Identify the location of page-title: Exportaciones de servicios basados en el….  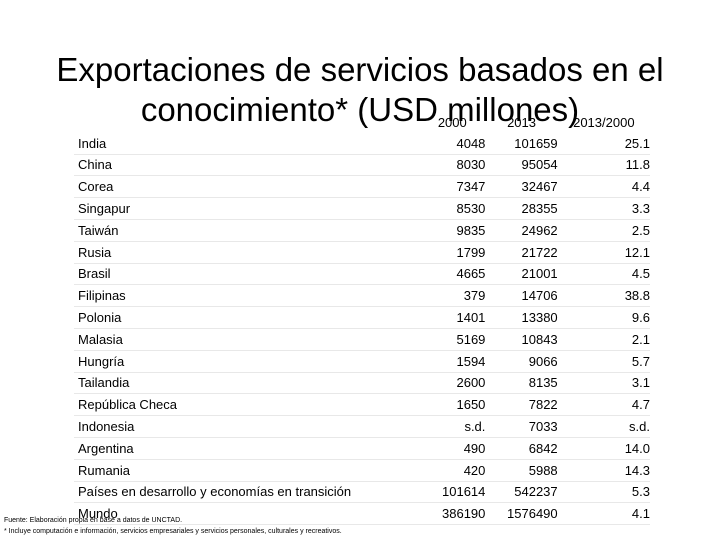
(360, 90).